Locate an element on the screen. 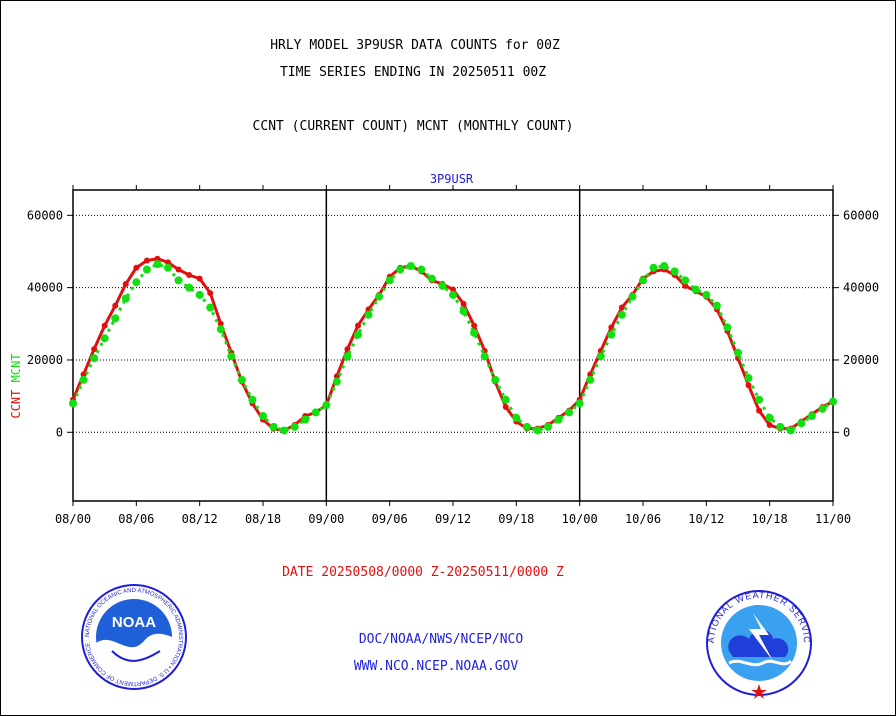 This screenshot has height=716, width=896. chart-title-line1: HRLY MODEL 3P9USR DATA COUNTS for 00Z is located at coordinates (415, 45).